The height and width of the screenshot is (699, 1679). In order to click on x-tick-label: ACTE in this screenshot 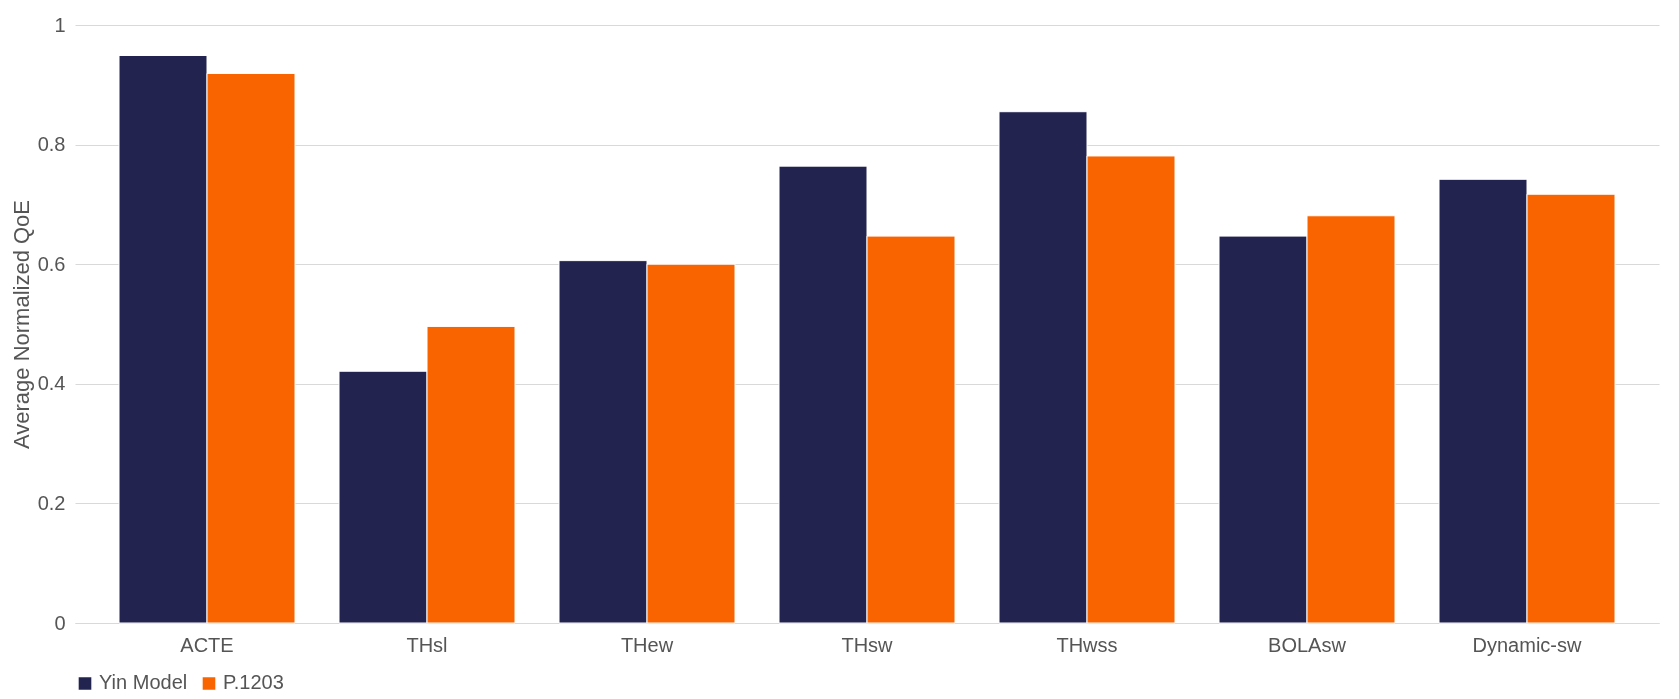, I will do `click(207, 644)`.